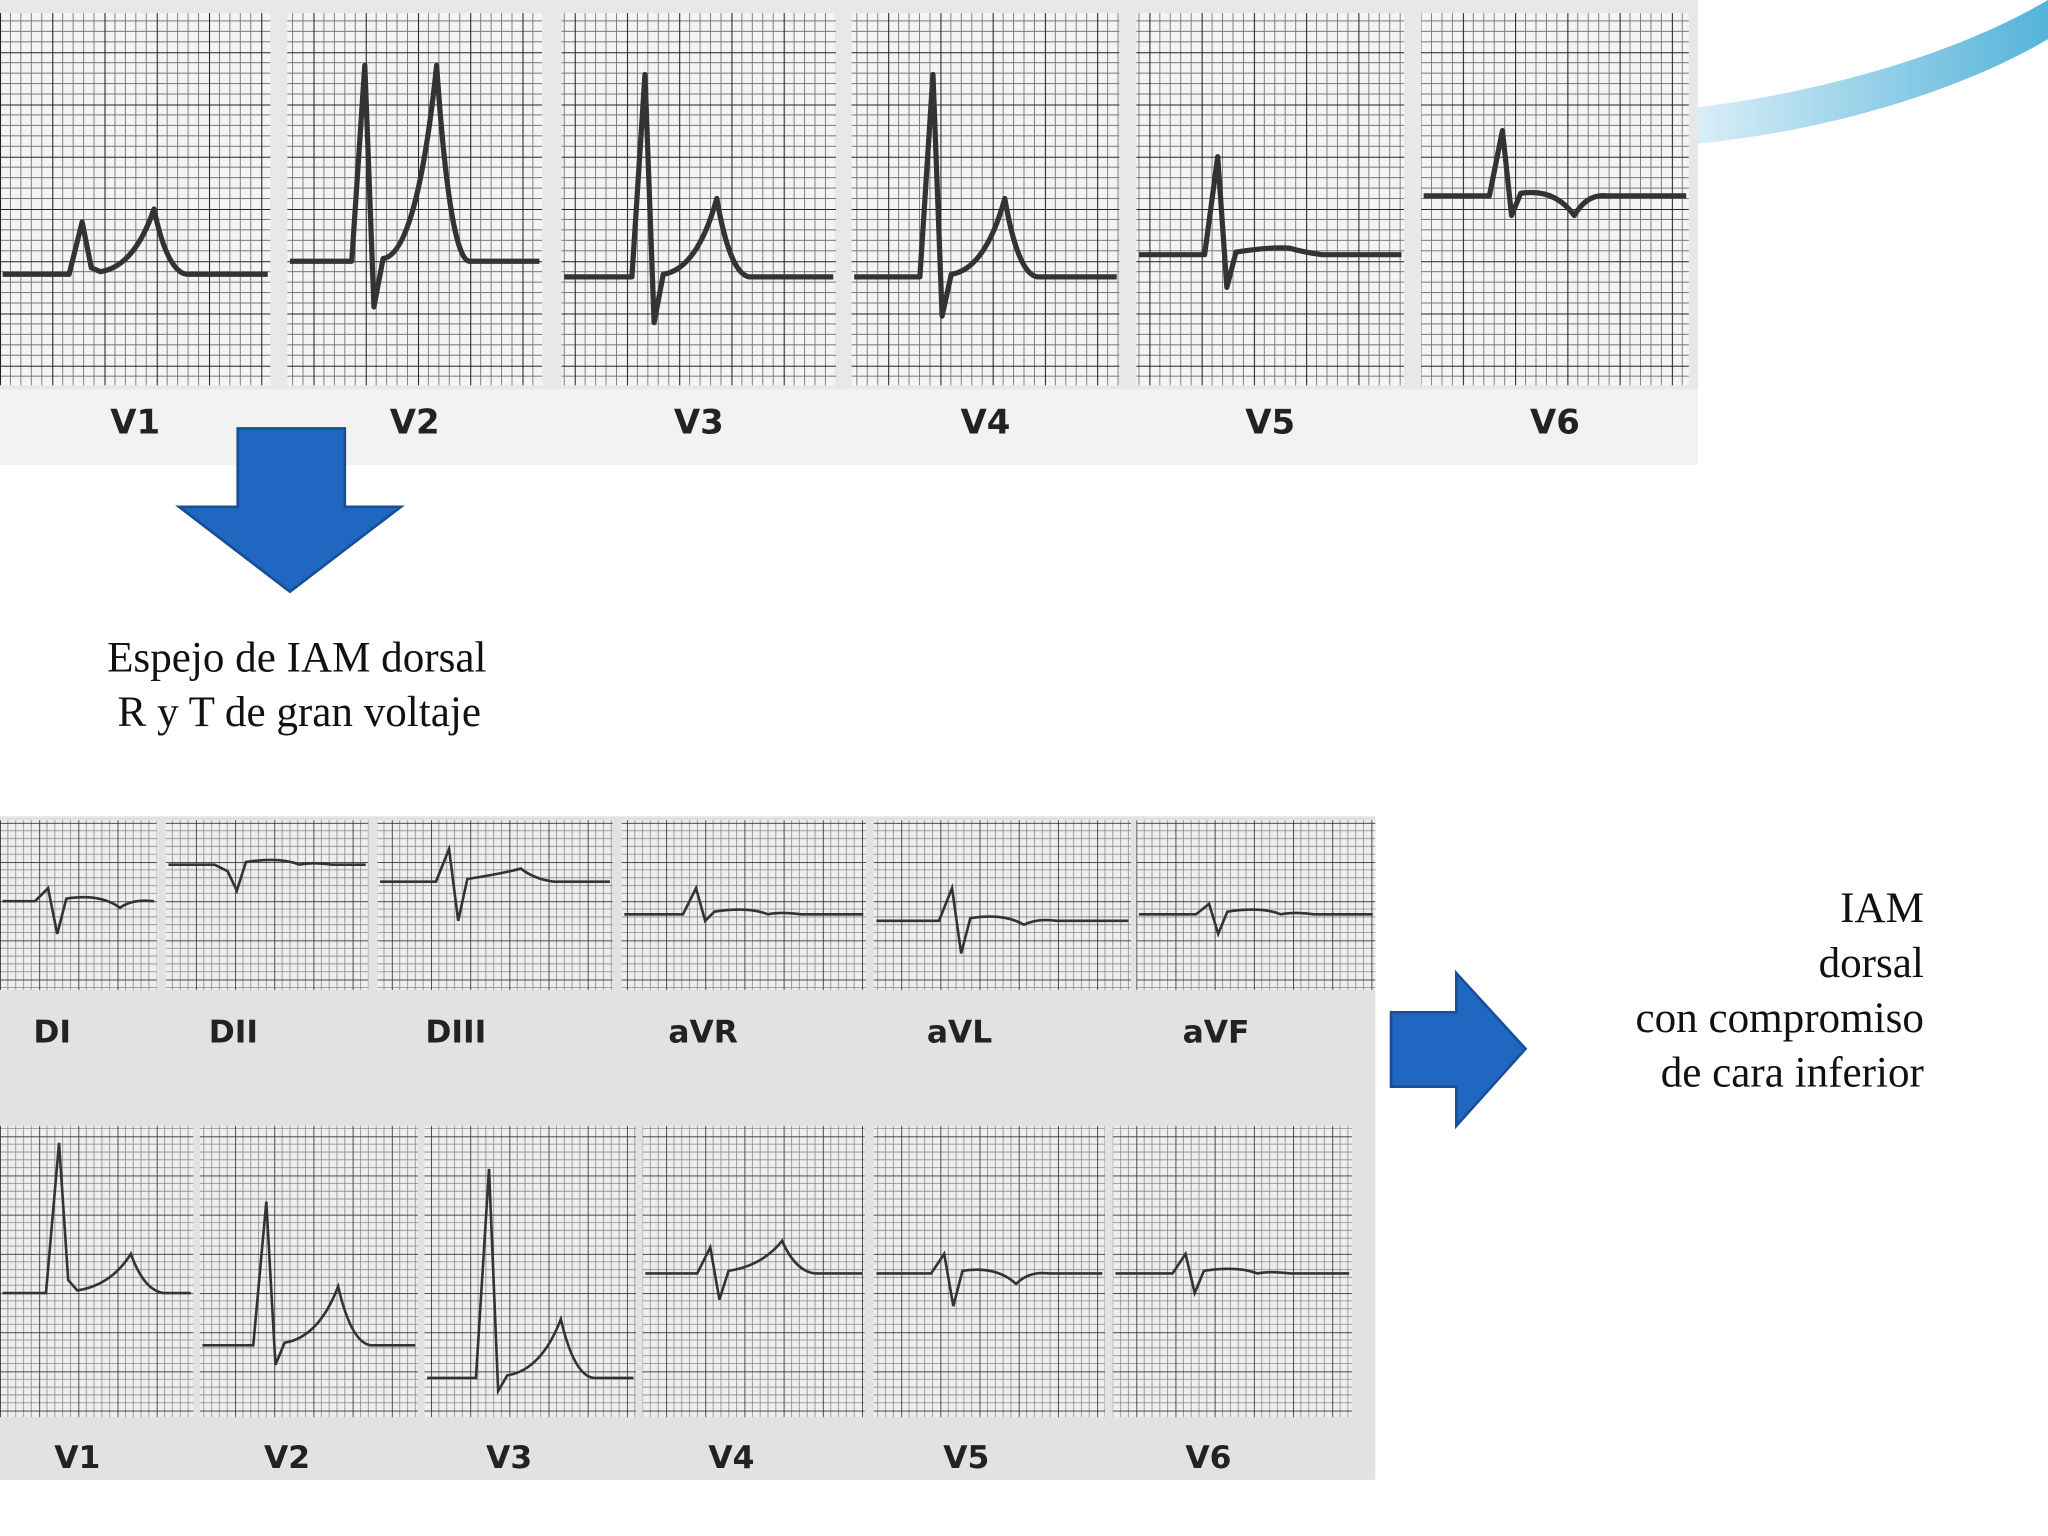  What do you see at coordinates (1882, 908) in the screenshot?
I see `conclusion-line: IAM` at bounding box center [1882, 908].